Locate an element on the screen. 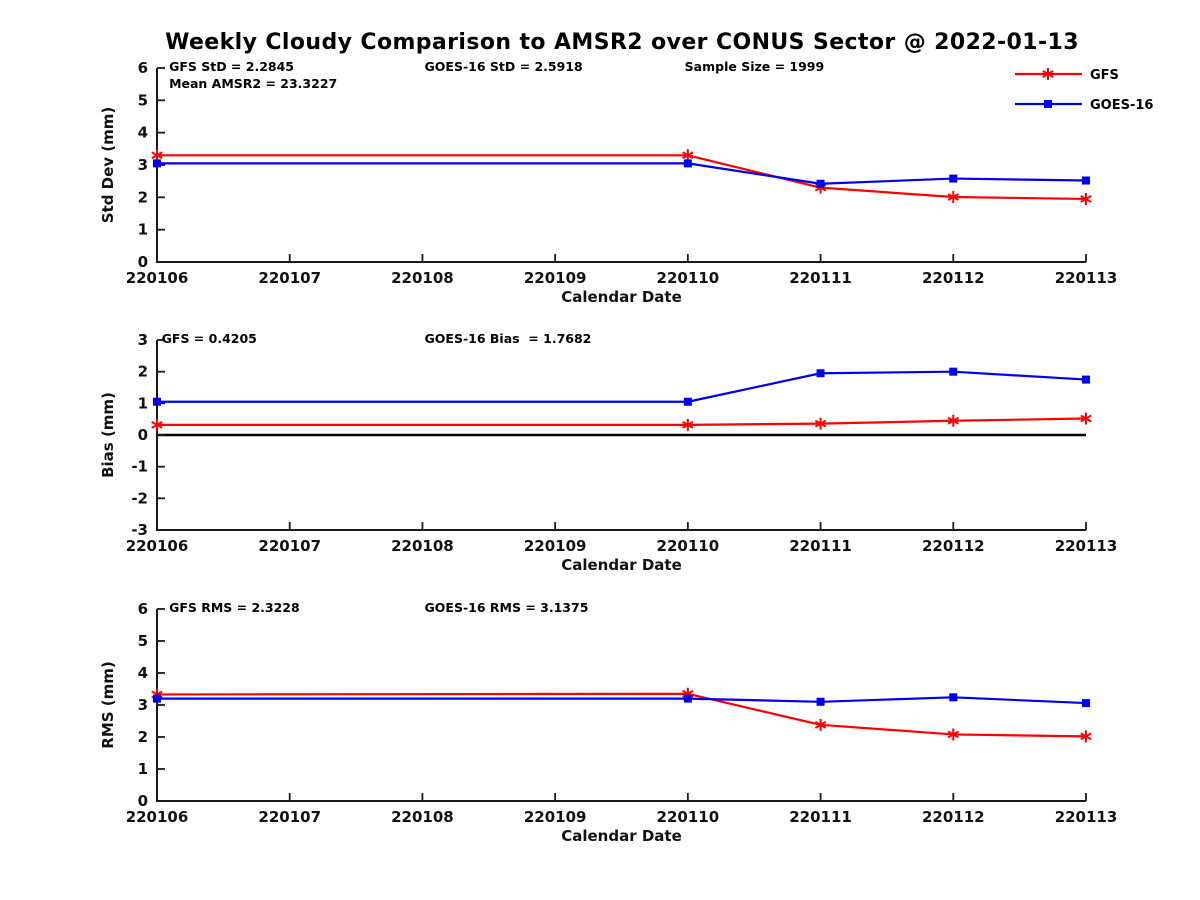 Image resolution: width=1200 pixels, height=900 pixels. y-axis-label: RMS (mm) is located at coordinates (108, 704).